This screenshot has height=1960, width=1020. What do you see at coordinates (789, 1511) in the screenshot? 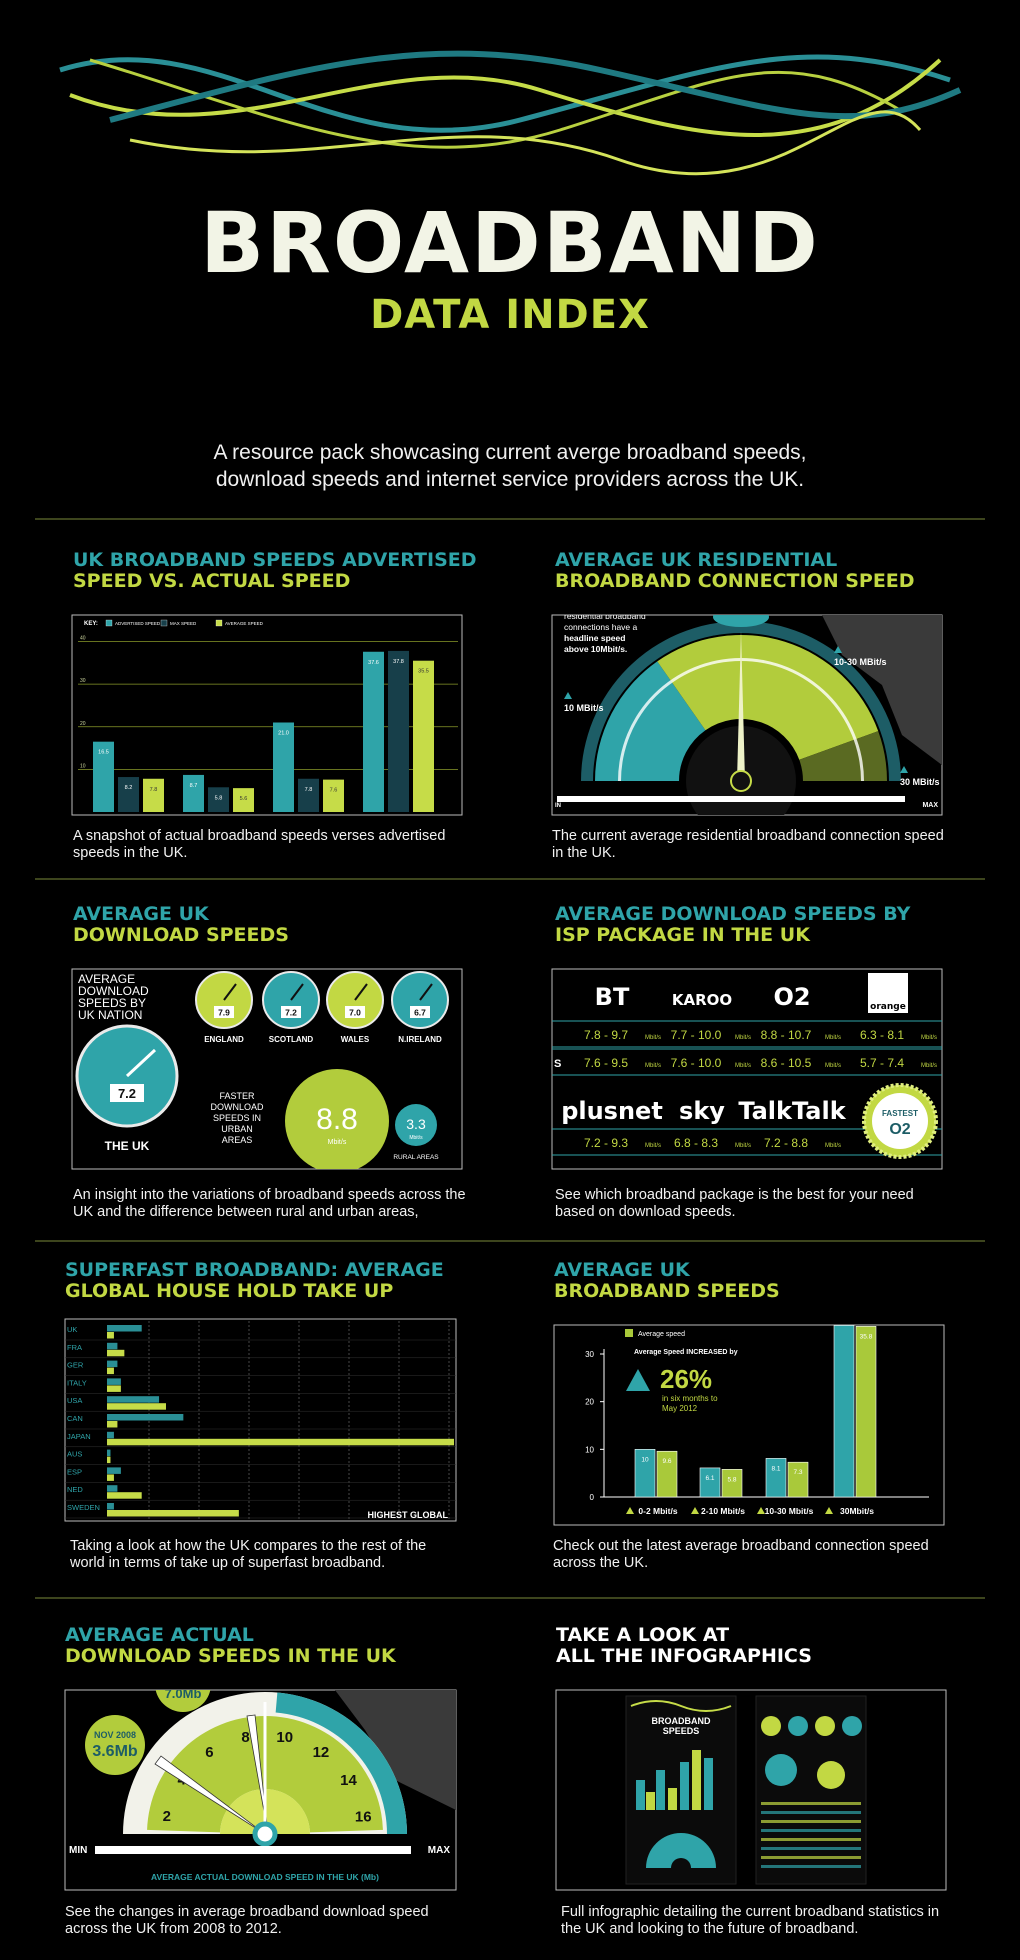
I see `x-tick-label: 10-30 Mbit/s` at bounding box center [789, 1511].